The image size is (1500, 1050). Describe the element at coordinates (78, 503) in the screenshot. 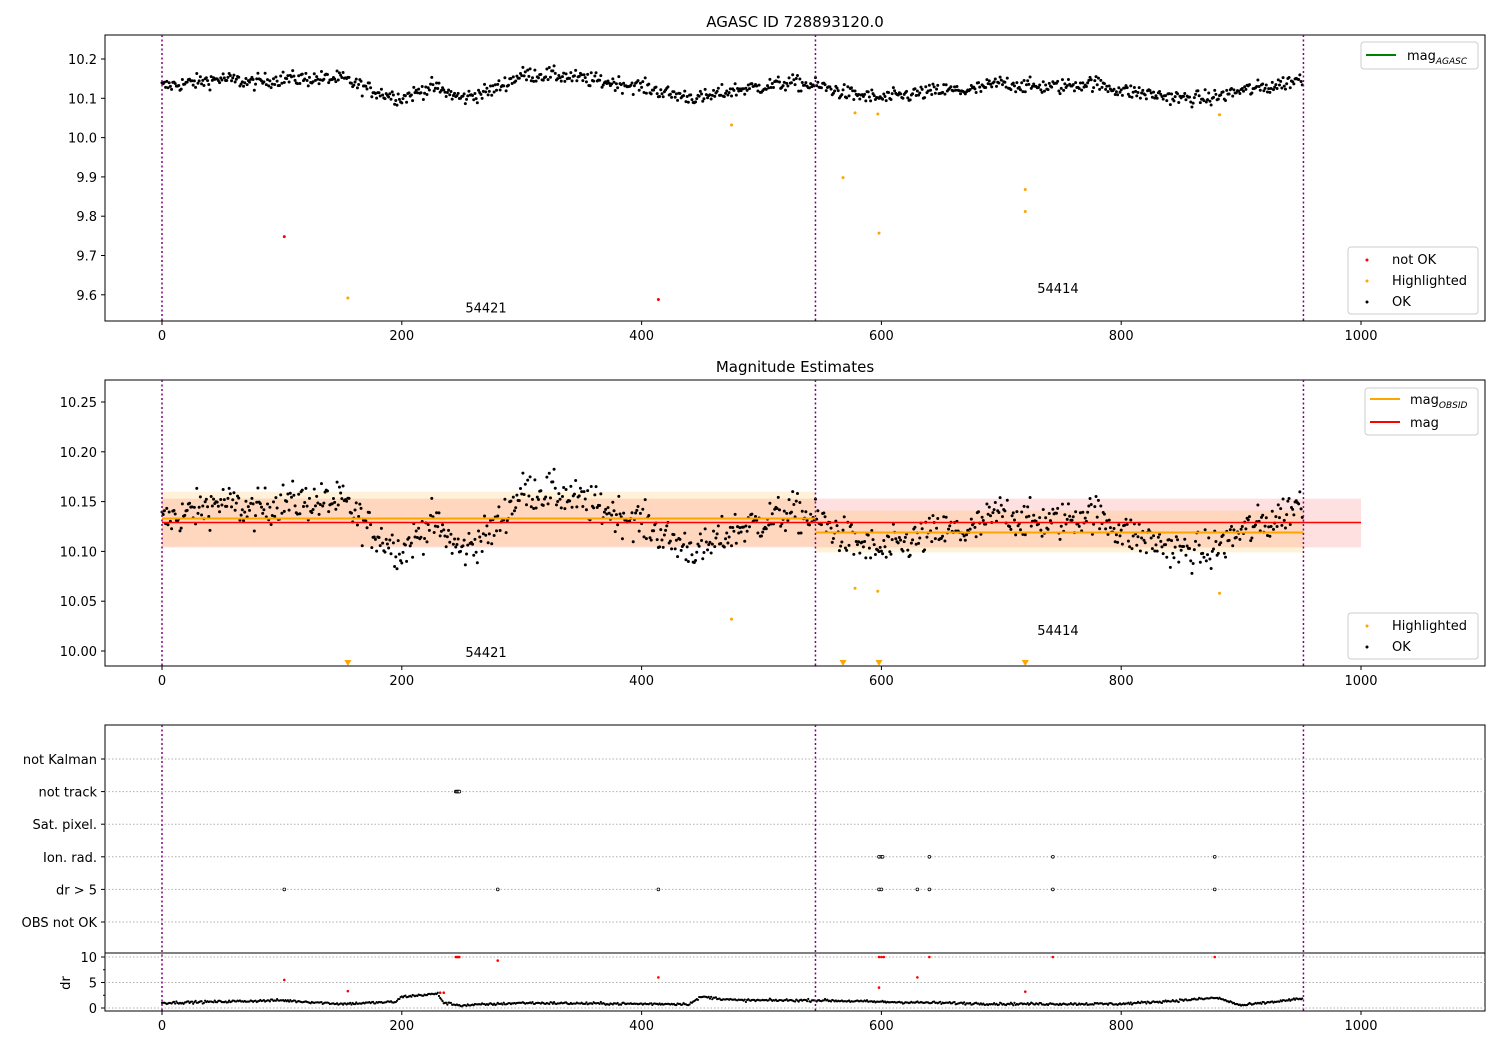

I see `panel2-ytick-label: 10.15` at that location.